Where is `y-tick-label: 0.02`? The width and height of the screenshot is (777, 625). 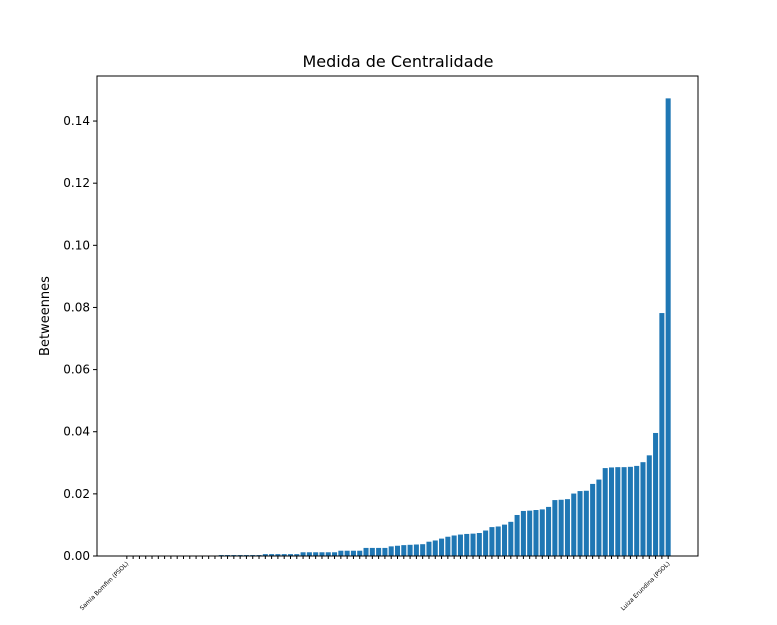 y-tick-label: 0.02 is located at coordinates (76, 494).